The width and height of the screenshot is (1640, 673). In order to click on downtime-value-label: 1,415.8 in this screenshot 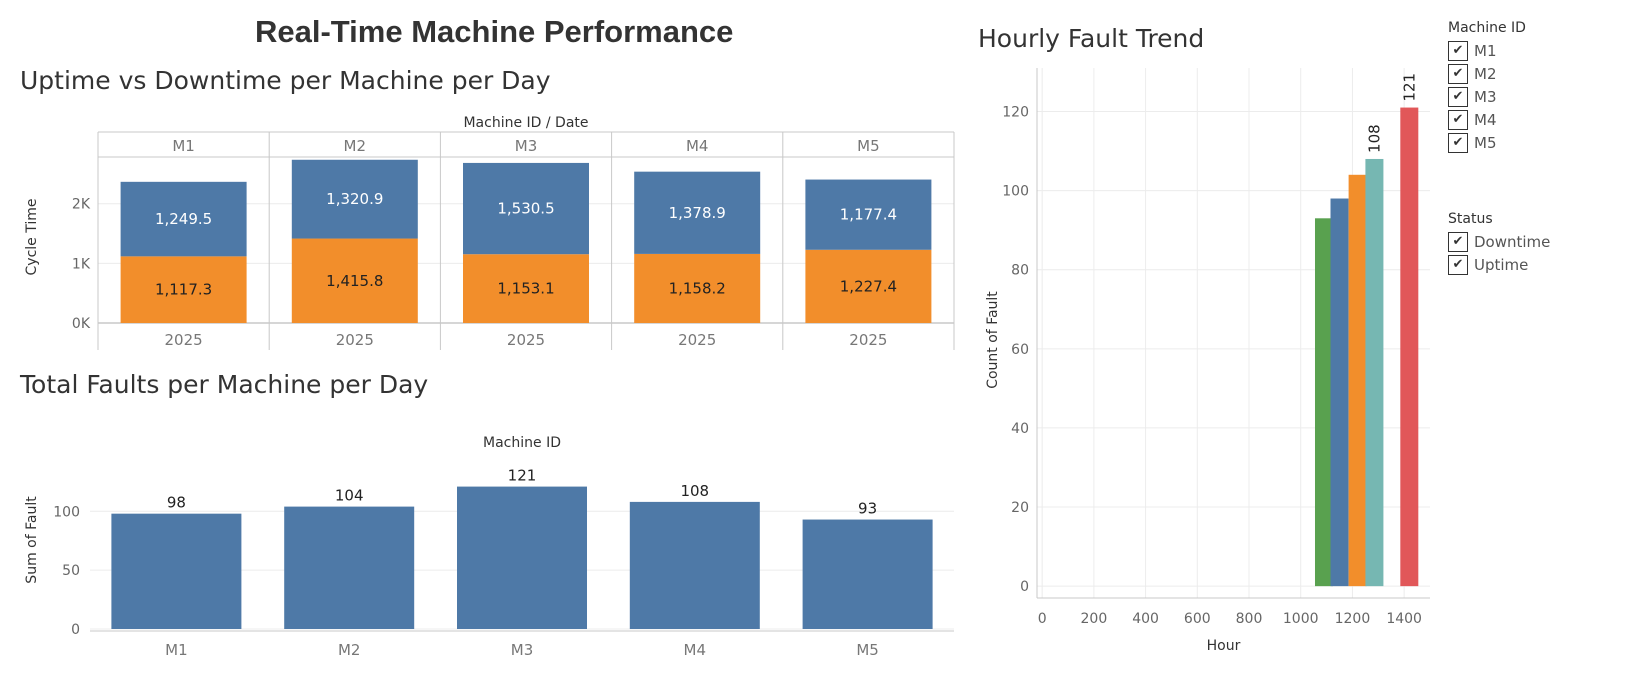, I will do `click(354, 281)`.